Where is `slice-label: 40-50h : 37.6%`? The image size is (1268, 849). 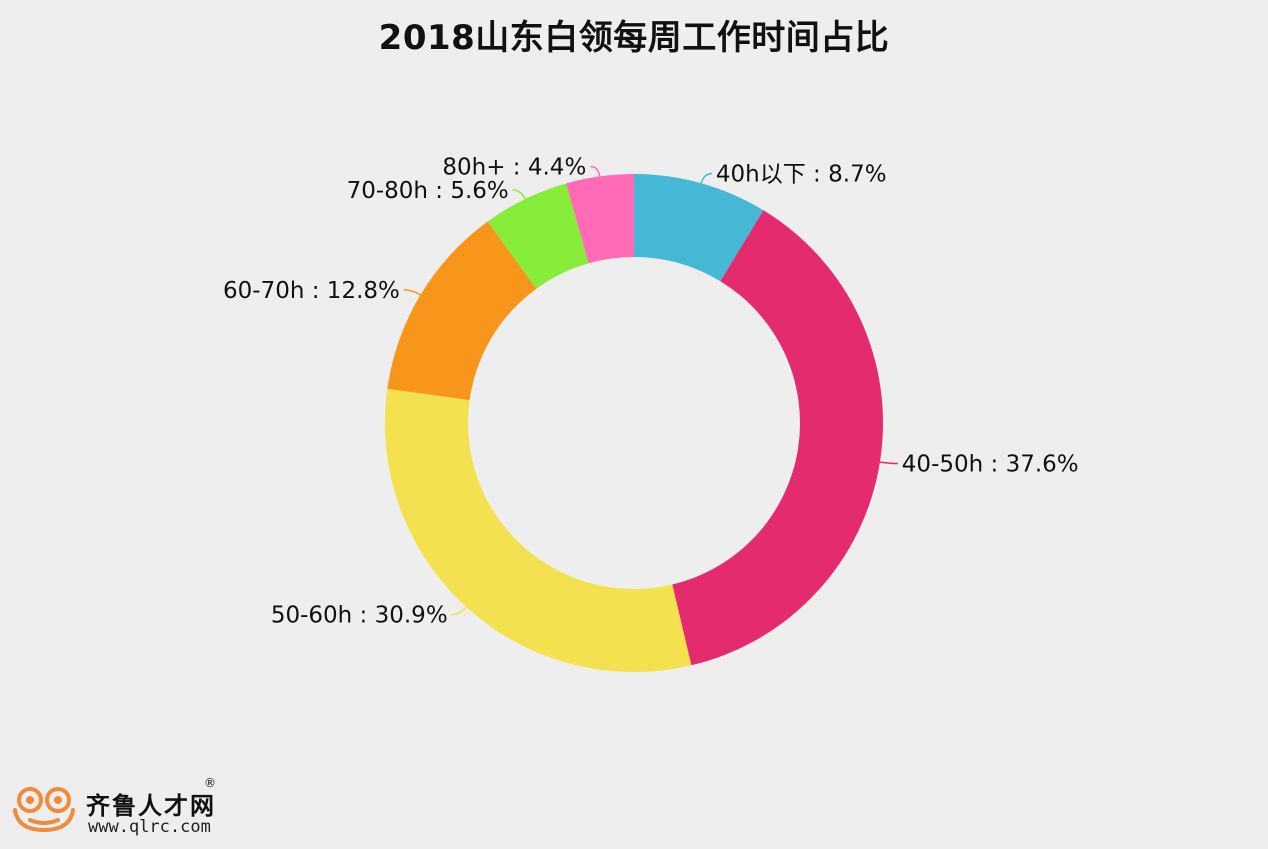
slice-label: 40-50h : 37.6% is located at coordinates (990, 465).